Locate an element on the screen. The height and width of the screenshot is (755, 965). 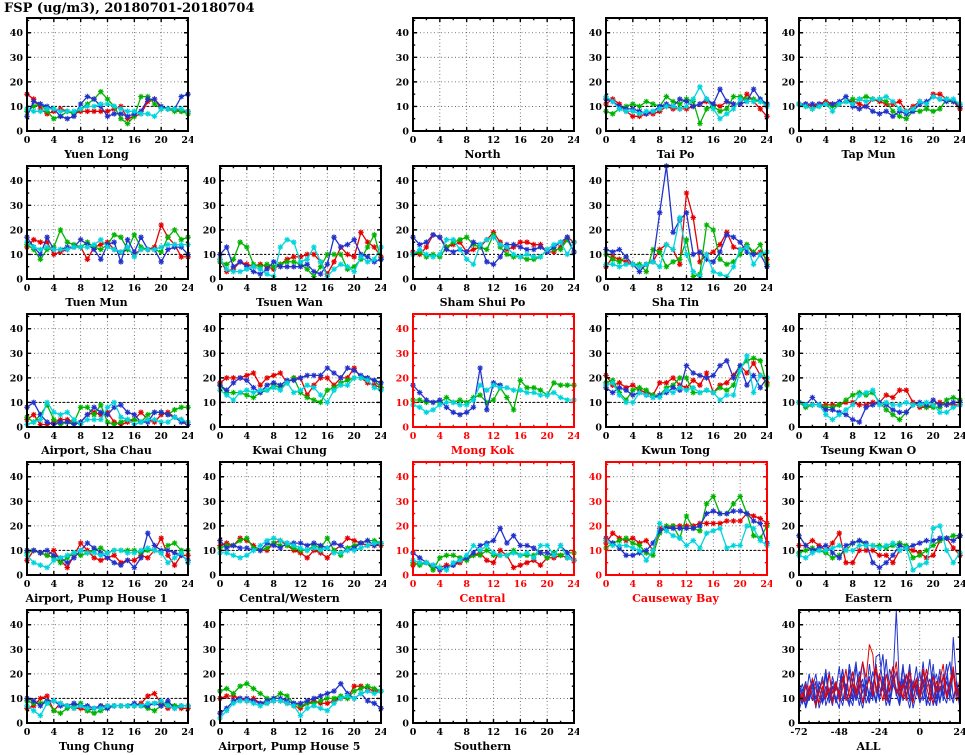
chart-title: Kwai Chung is located at coordinates (289, 450).